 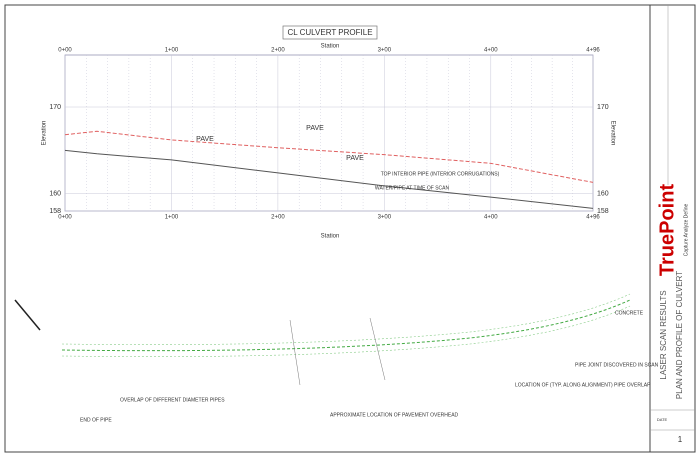 What do you see at coordinates (679, 335) in the screenshot?
I see `sheet-subtitle: PLAN AND PROFILE OF CULVERT` at bounding box center [679, 335].